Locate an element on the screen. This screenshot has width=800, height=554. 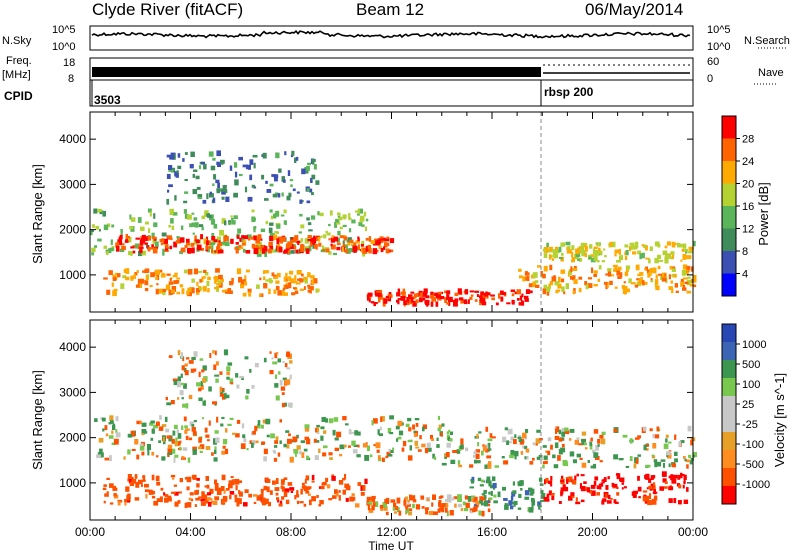
colorbar-tick-label: 28 is located at coordinates (748, 140).